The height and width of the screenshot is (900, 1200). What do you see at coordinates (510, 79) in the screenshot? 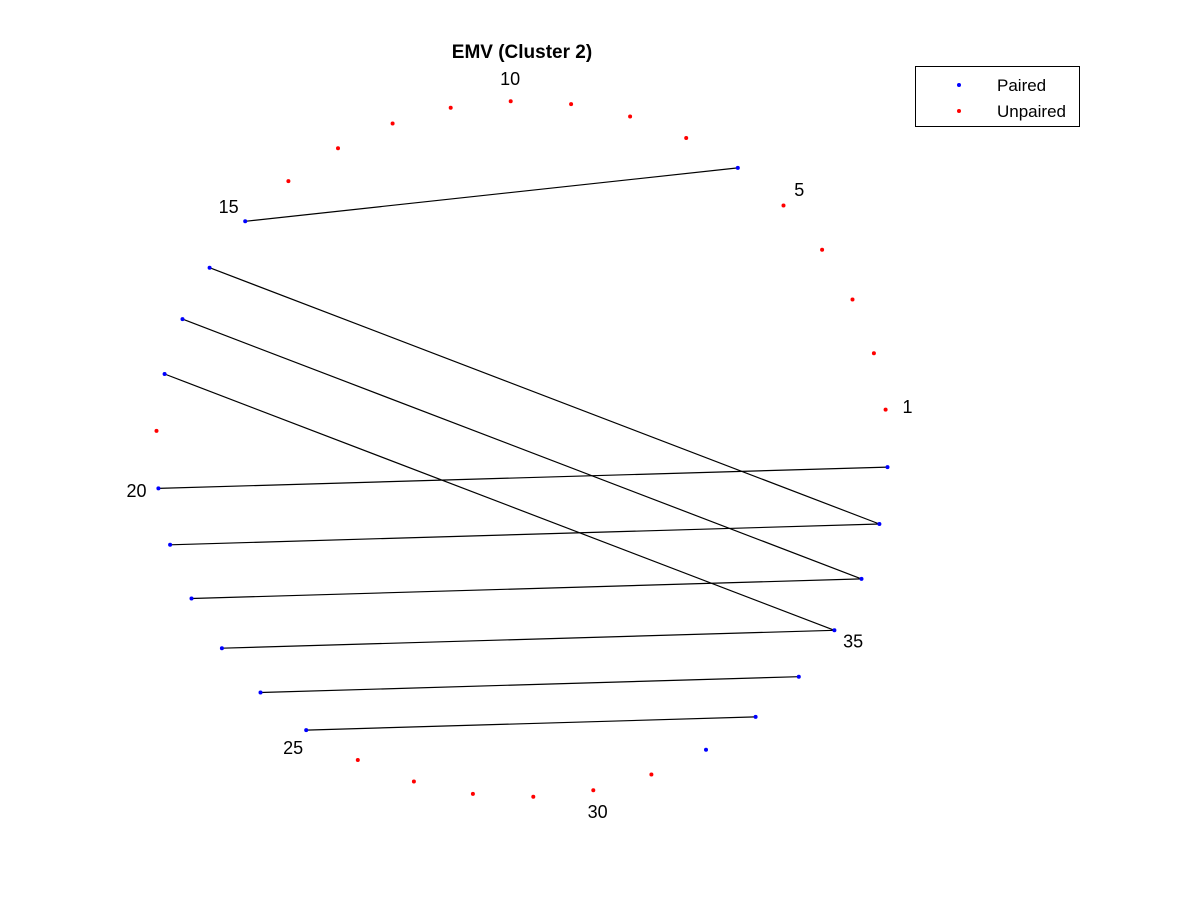
I see `index-label-10: 10` at bounding box center [510, 79].